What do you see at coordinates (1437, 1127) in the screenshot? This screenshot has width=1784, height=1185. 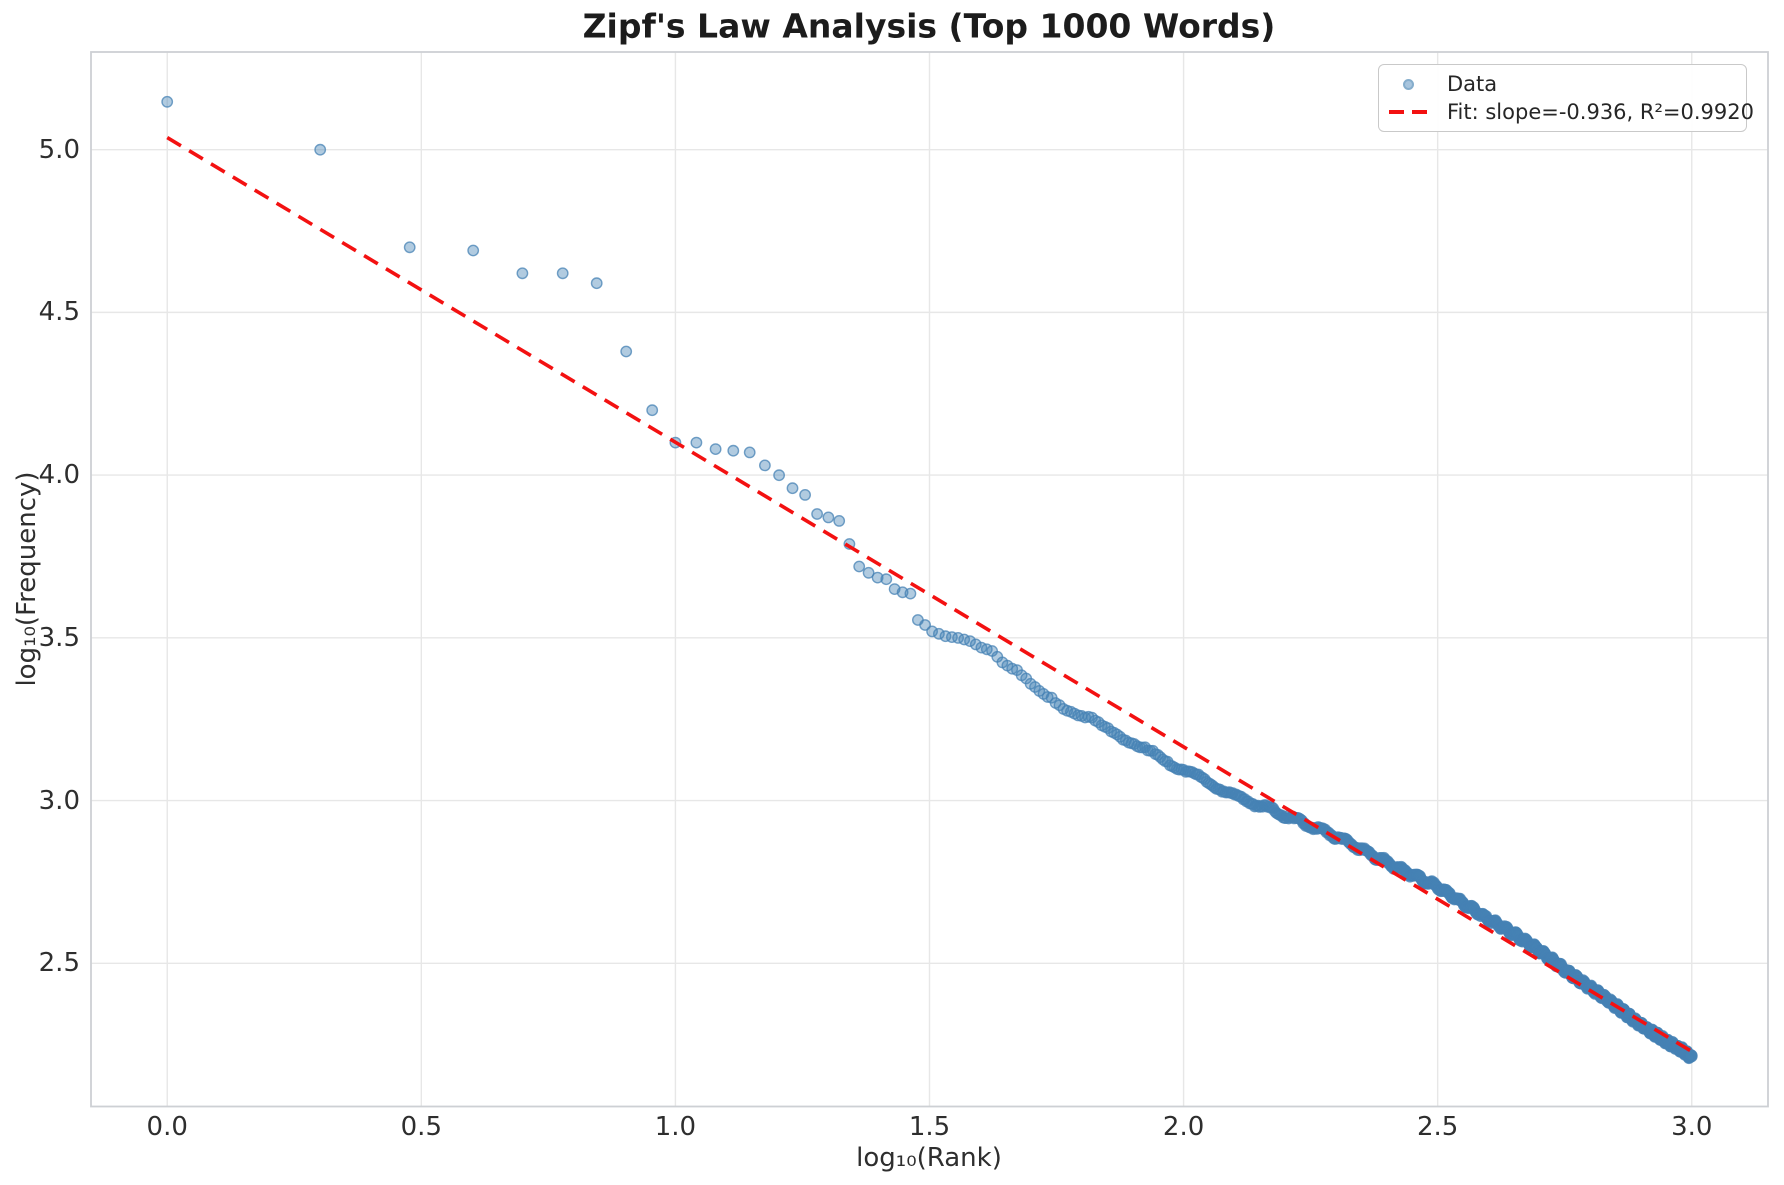 I see `x-tick-label: 2.5` at bounding box center [1437, 1127].